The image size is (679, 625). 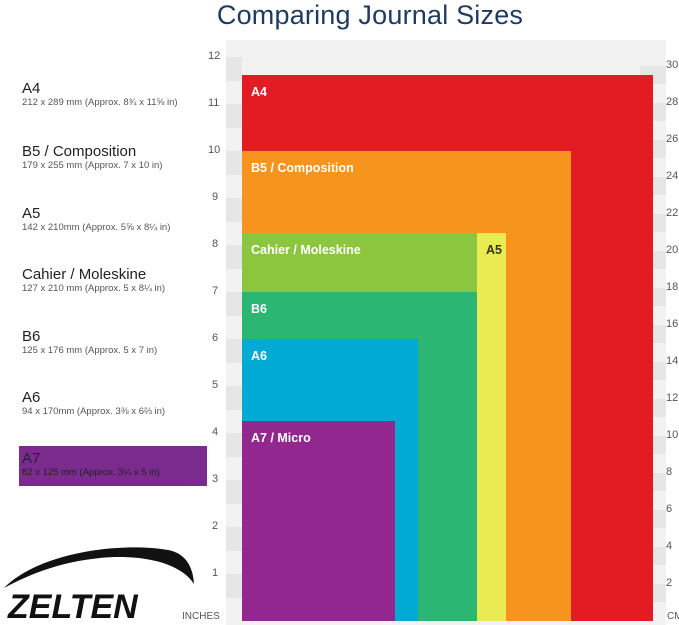 What do you see at coordinates (672, 323) in the screenshot?
I see `cm-tick-label: 16` at bounding box center [672, 323].